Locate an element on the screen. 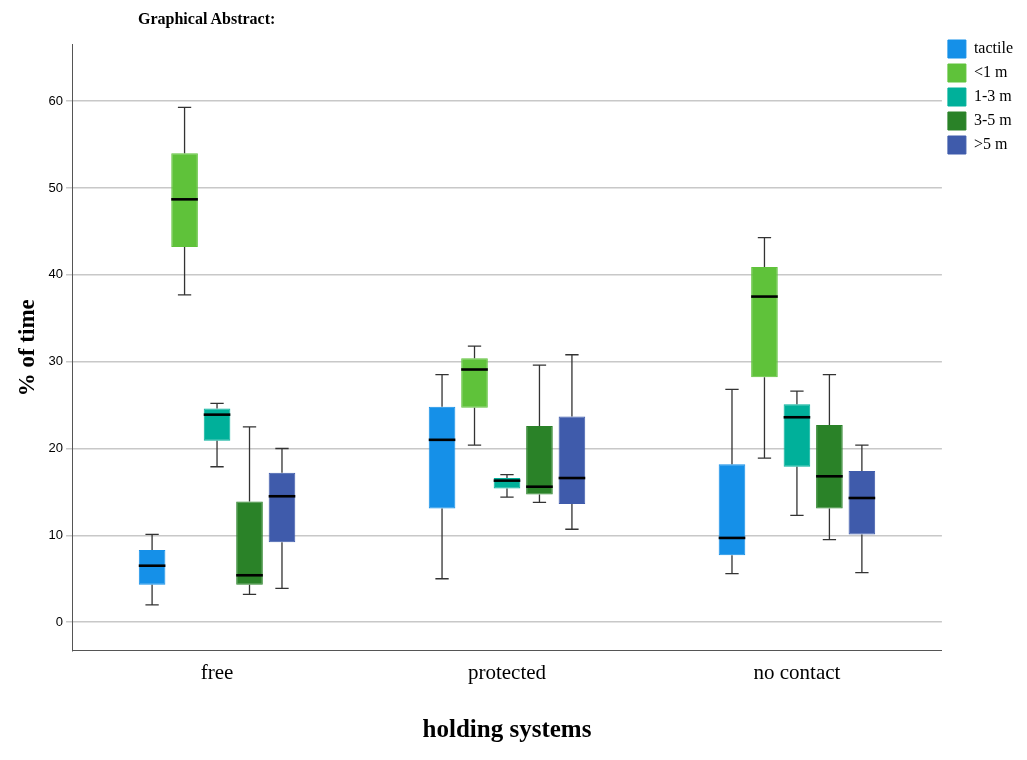 This screenshot has width=1027, height=760. y-tick-label: 20 is located at coordinates (56, 448).